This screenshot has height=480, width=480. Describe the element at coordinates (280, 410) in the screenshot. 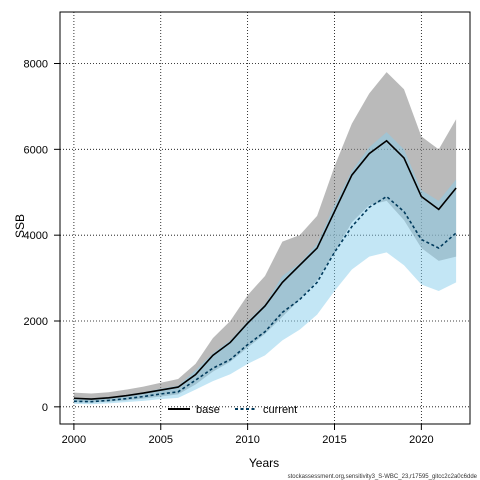

I see `legend-label-current: current` at that location.